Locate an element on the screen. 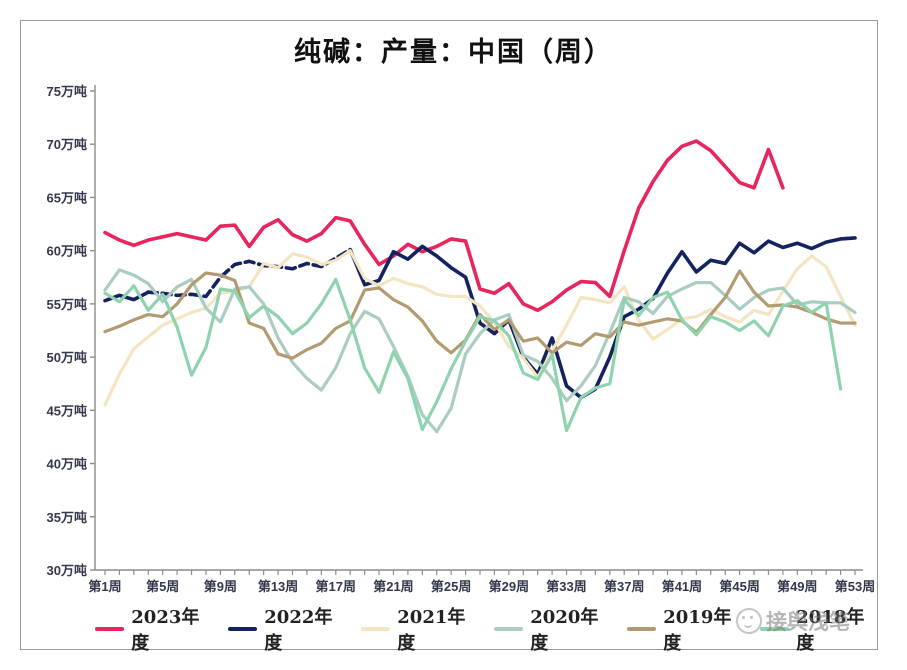  legend-item-2018年度: 2018年度 is located at coordinates (817, 629).